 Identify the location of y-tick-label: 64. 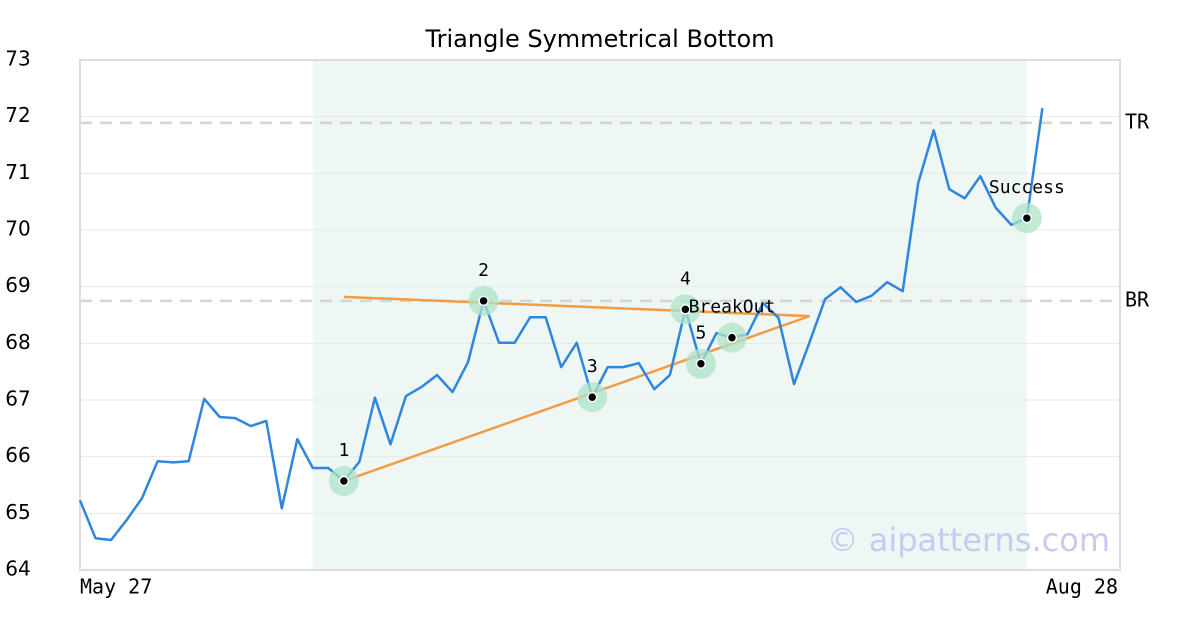
(17, 569).